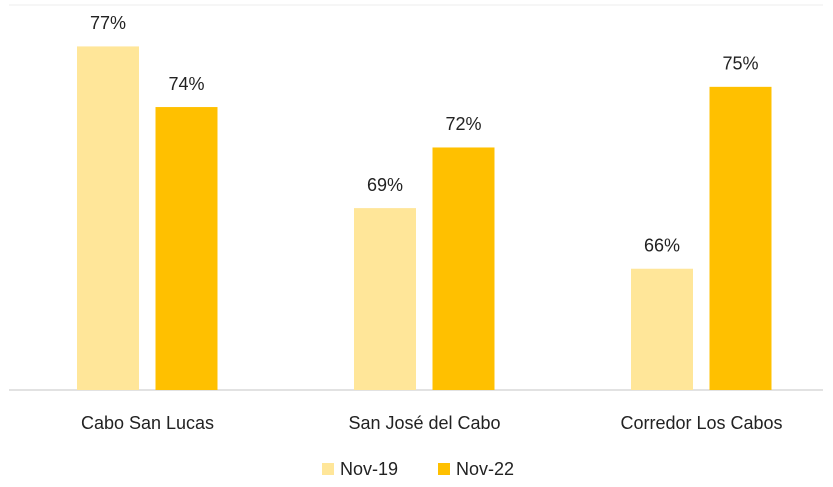  What do you see at coordinates (701, 423) in the screenshot?
I see `x-tick-label: Corredor Los Cabos` at bounding box center [701, 423].